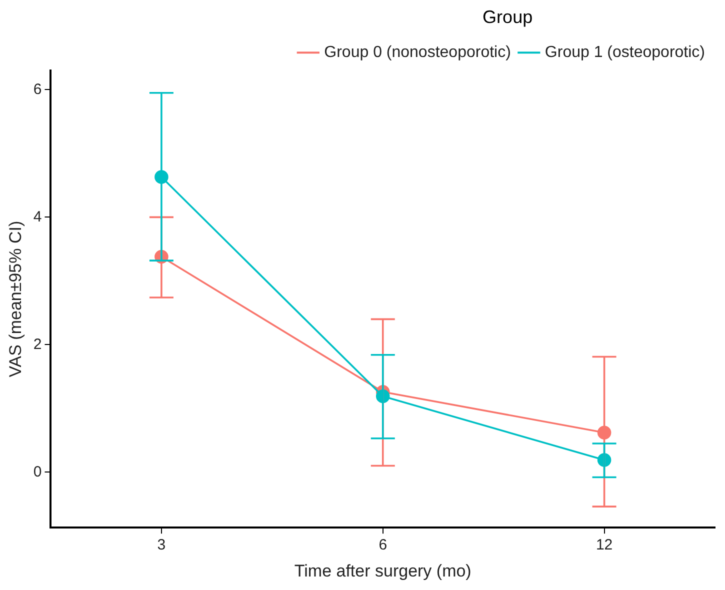  Describe the element at coordinates (604, 545) in the screenshot. I see `x-tick-label: 12` at that location.